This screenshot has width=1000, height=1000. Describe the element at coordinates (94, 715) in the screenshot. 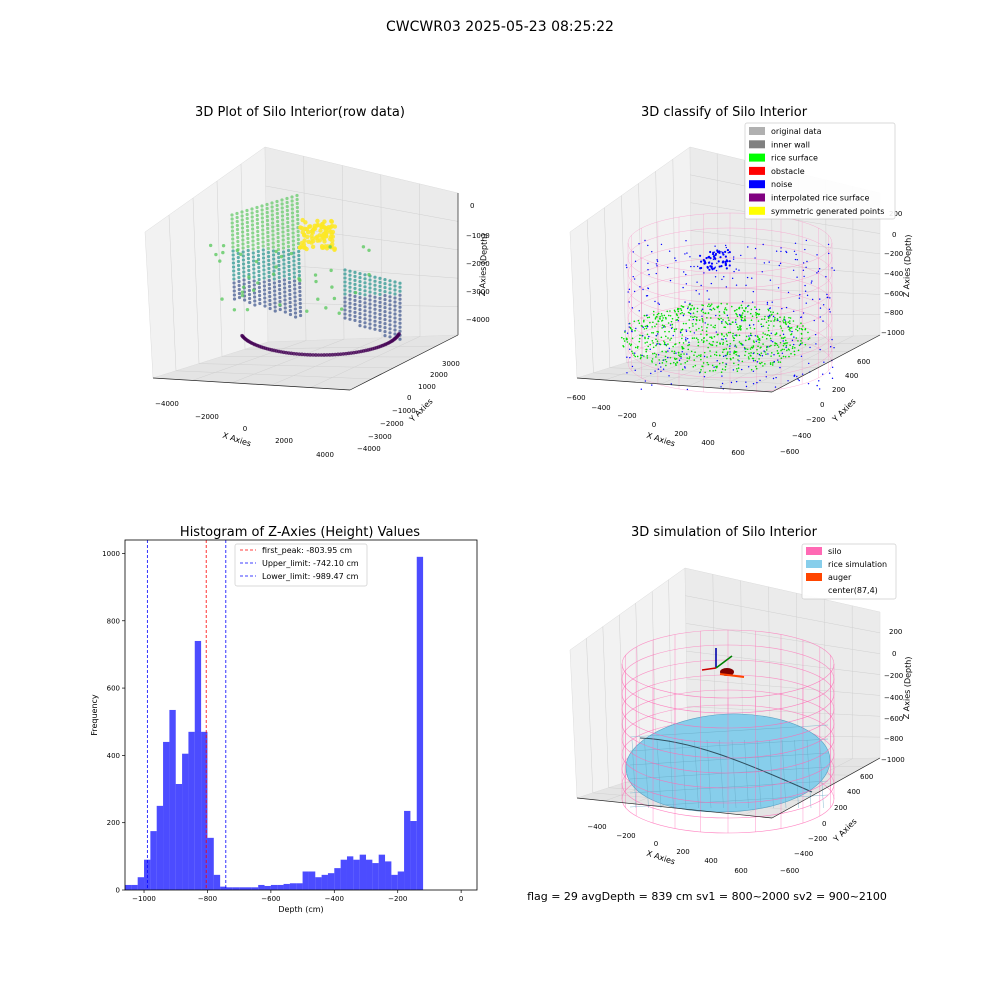

I see `histogram-ylabel: Frequency` at that location.